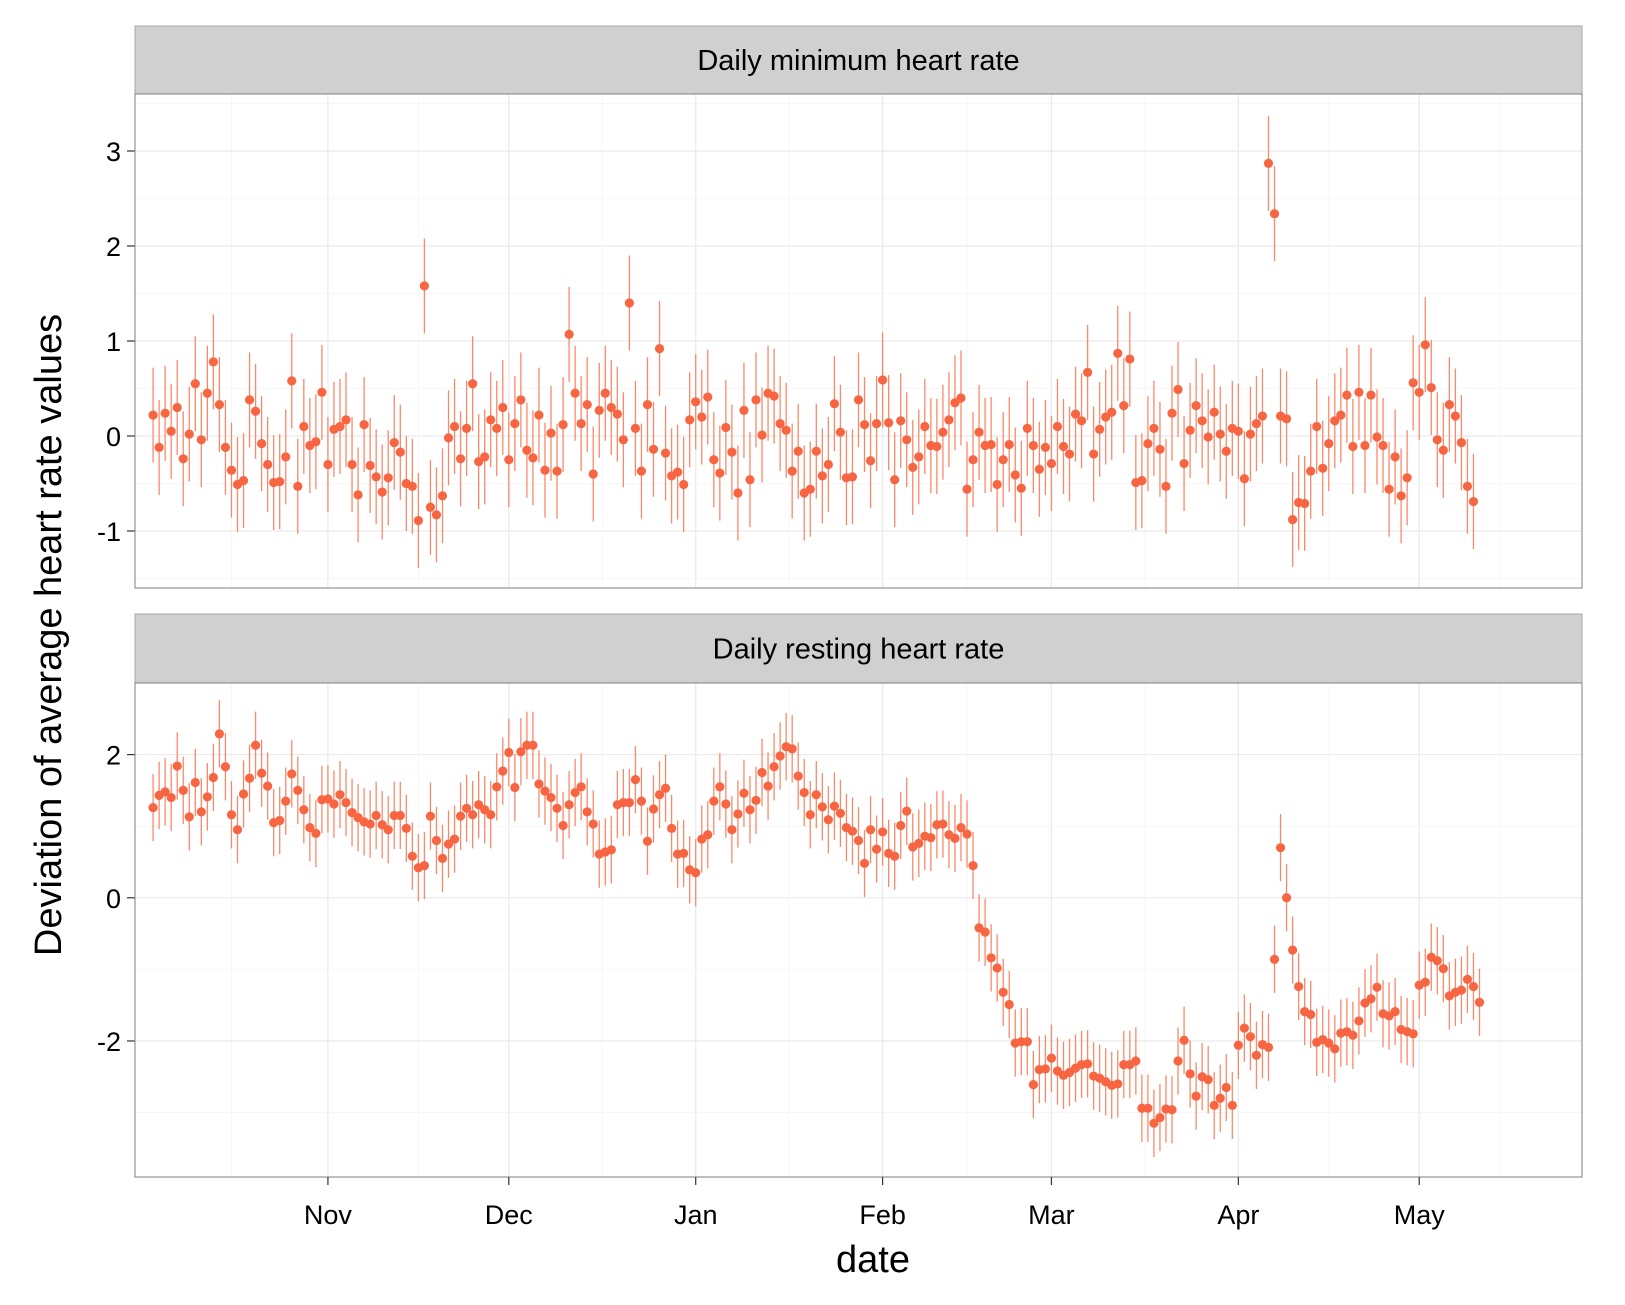  Describe the element at coordinates (113, 899) in the screenshot. I see `y-tick-label: 0` at that location.